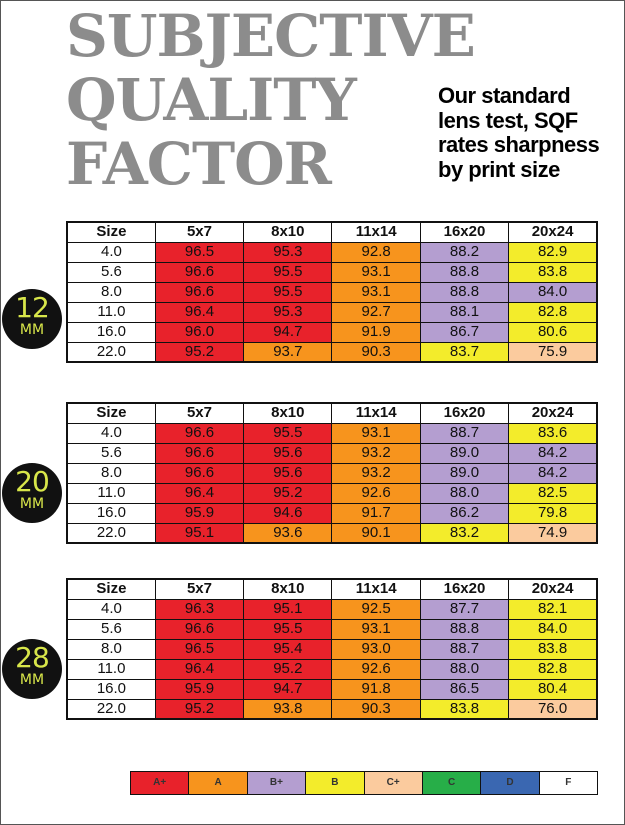 The height and width of the screenshot is (825, 625). I want to click on title-line-3: FACTOR, so click(199, 164).